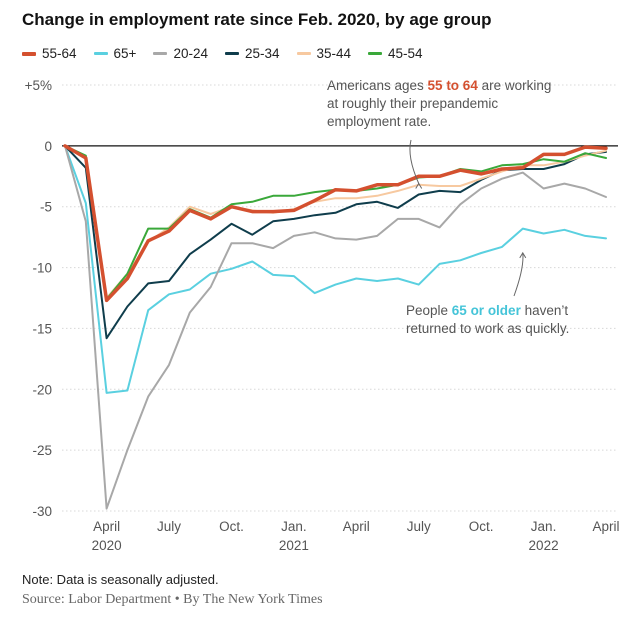 This screenshot has width=643, height=625. What do you see at coordinates (439, 85) in the screenshot?
I see `annotation-55-64-line: Americans ages 55 to 64 are working` at bounding box center [439, 85].